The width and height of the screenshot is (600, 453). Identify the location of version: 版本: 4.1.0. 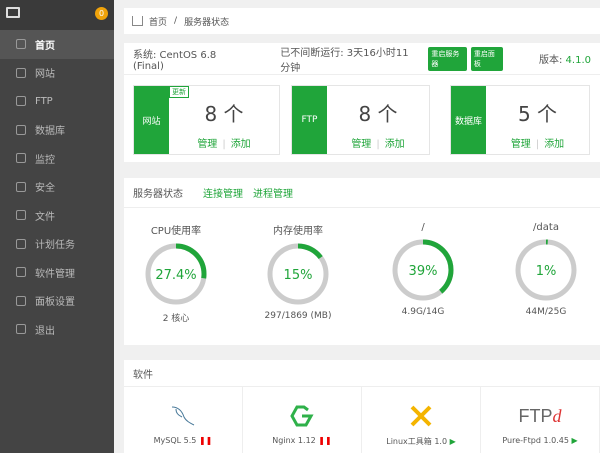
(565, 58).